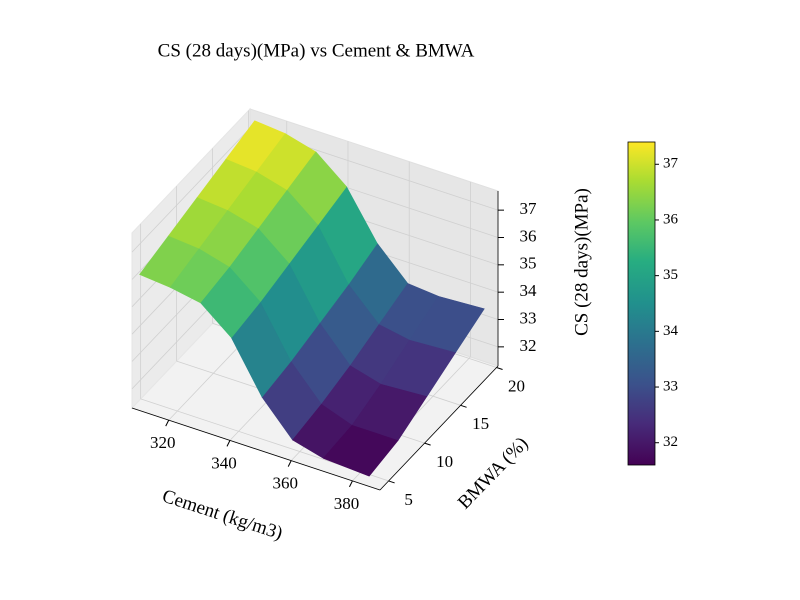 Image resolution: width=800 pixels, height=600 pixels. I want to click on y-tick-label: 20, so click(516, 385).